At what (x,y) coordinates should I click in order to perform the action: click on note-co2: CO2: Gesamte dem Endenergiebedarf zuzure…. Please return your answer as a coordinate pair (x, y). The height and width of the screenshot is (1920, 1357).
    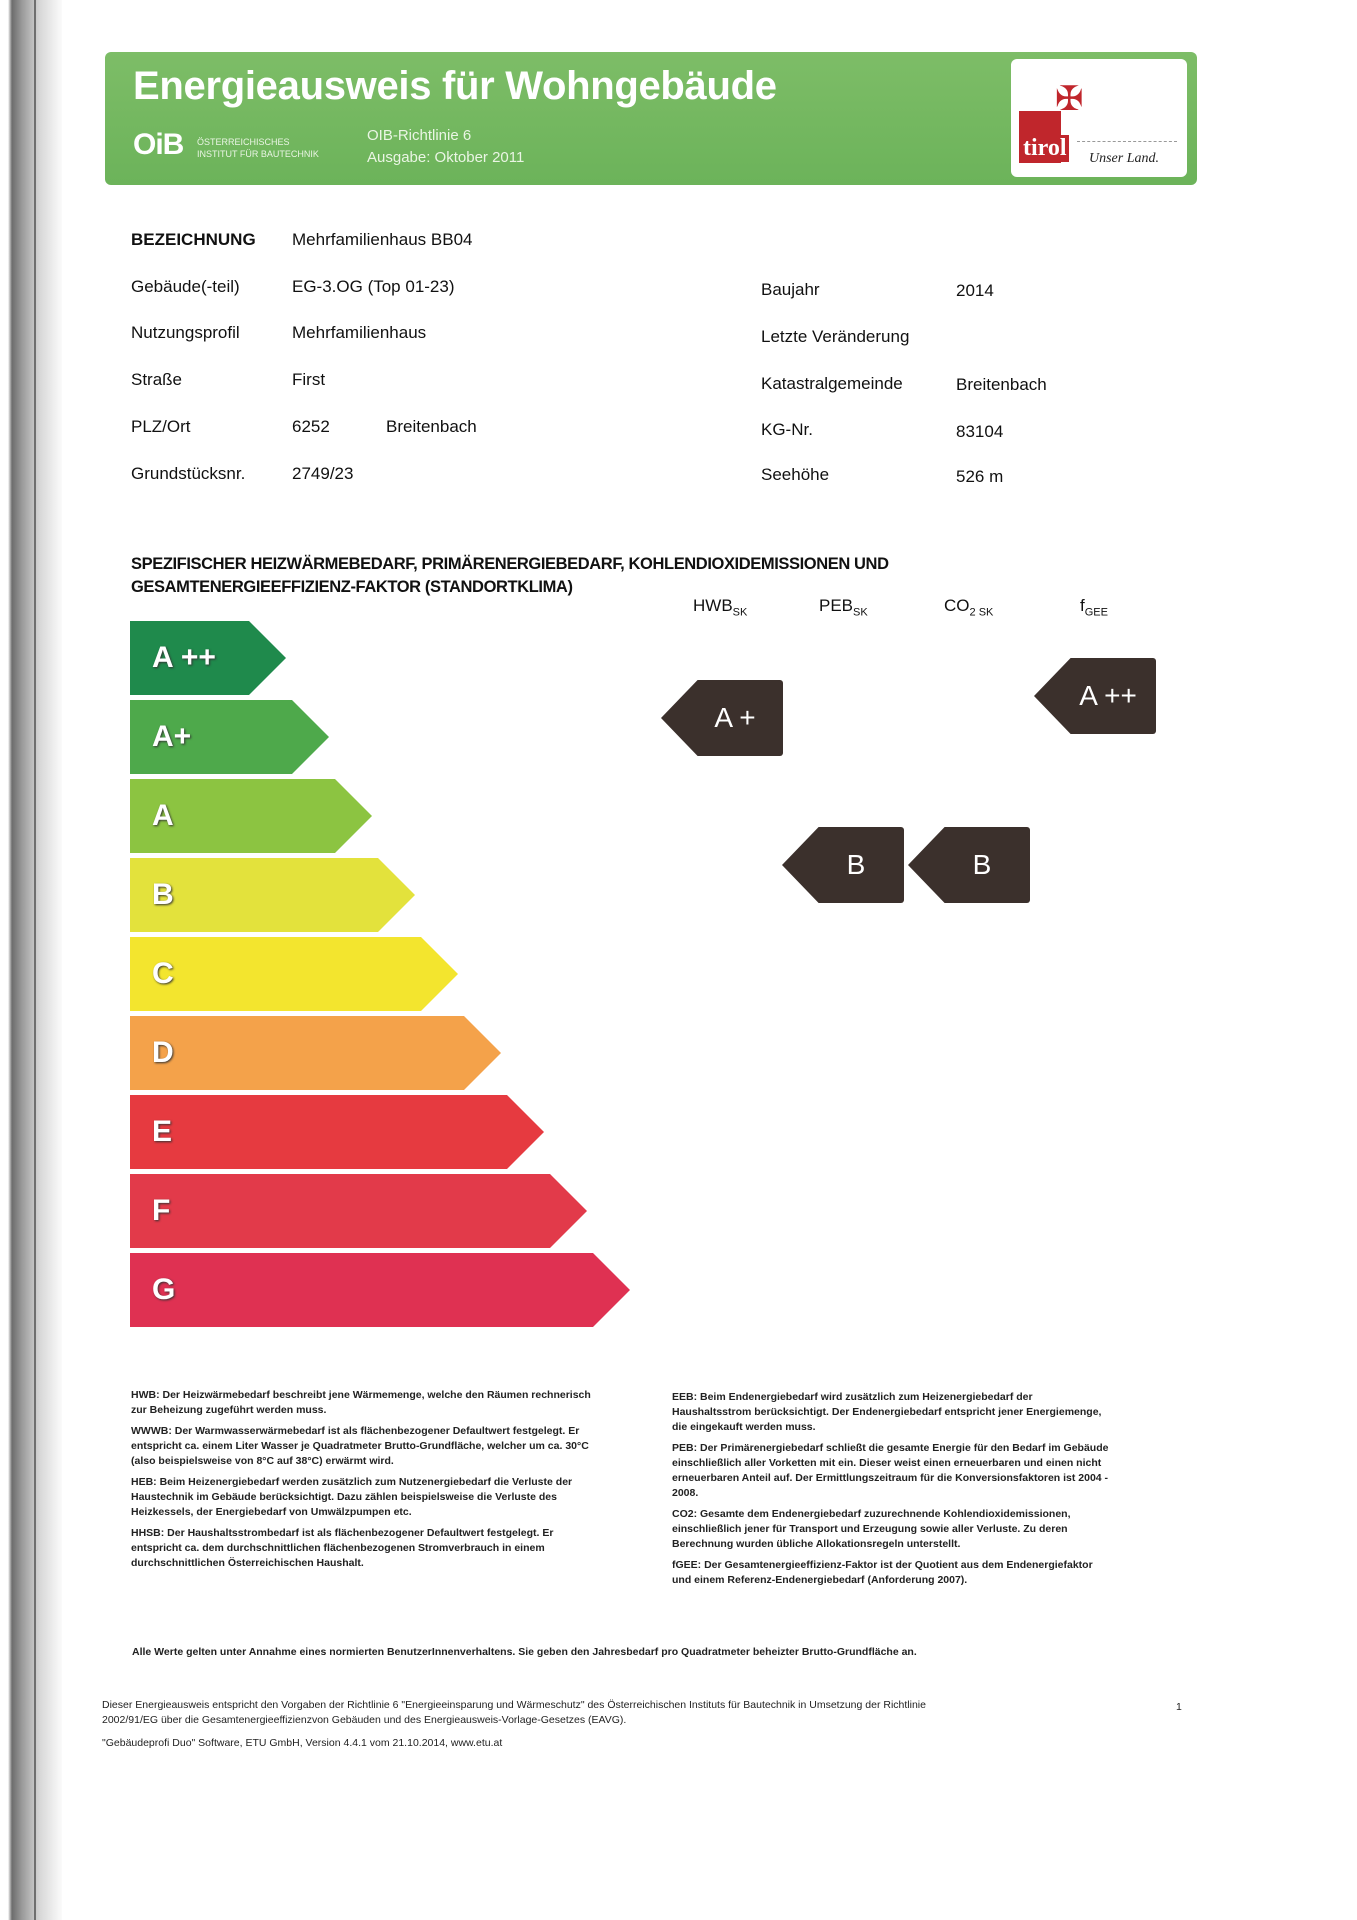
    Looking at the image, I should click on (871, 1529).